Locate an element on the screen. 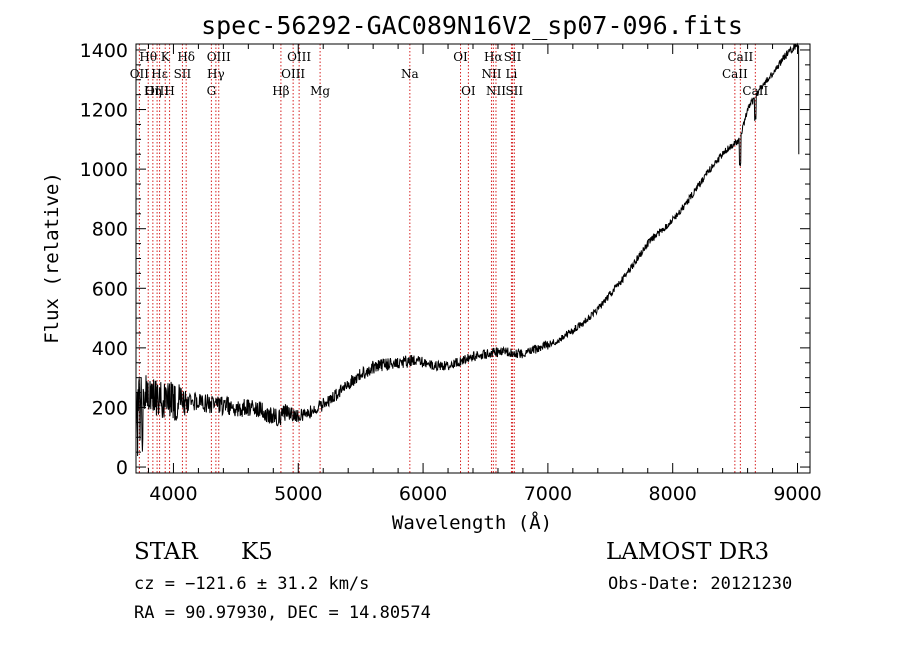 The width and height of the screenshot is (900, 649). emission-line-label: K is located at coordinates (166, 57).